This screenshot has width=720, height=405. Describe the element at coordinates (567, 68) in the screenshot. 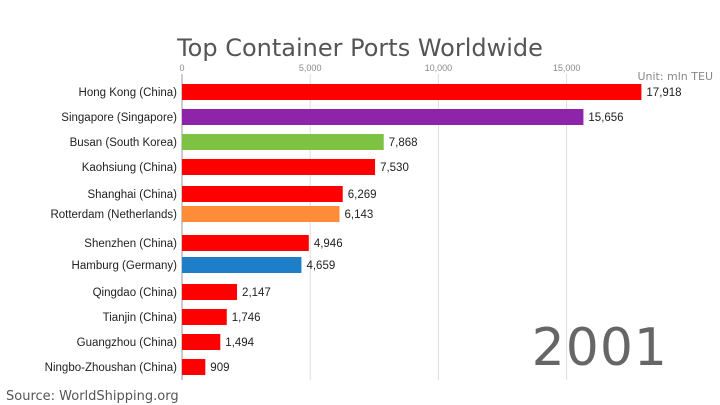

I see `x-tick-label: 15,000` at that location.